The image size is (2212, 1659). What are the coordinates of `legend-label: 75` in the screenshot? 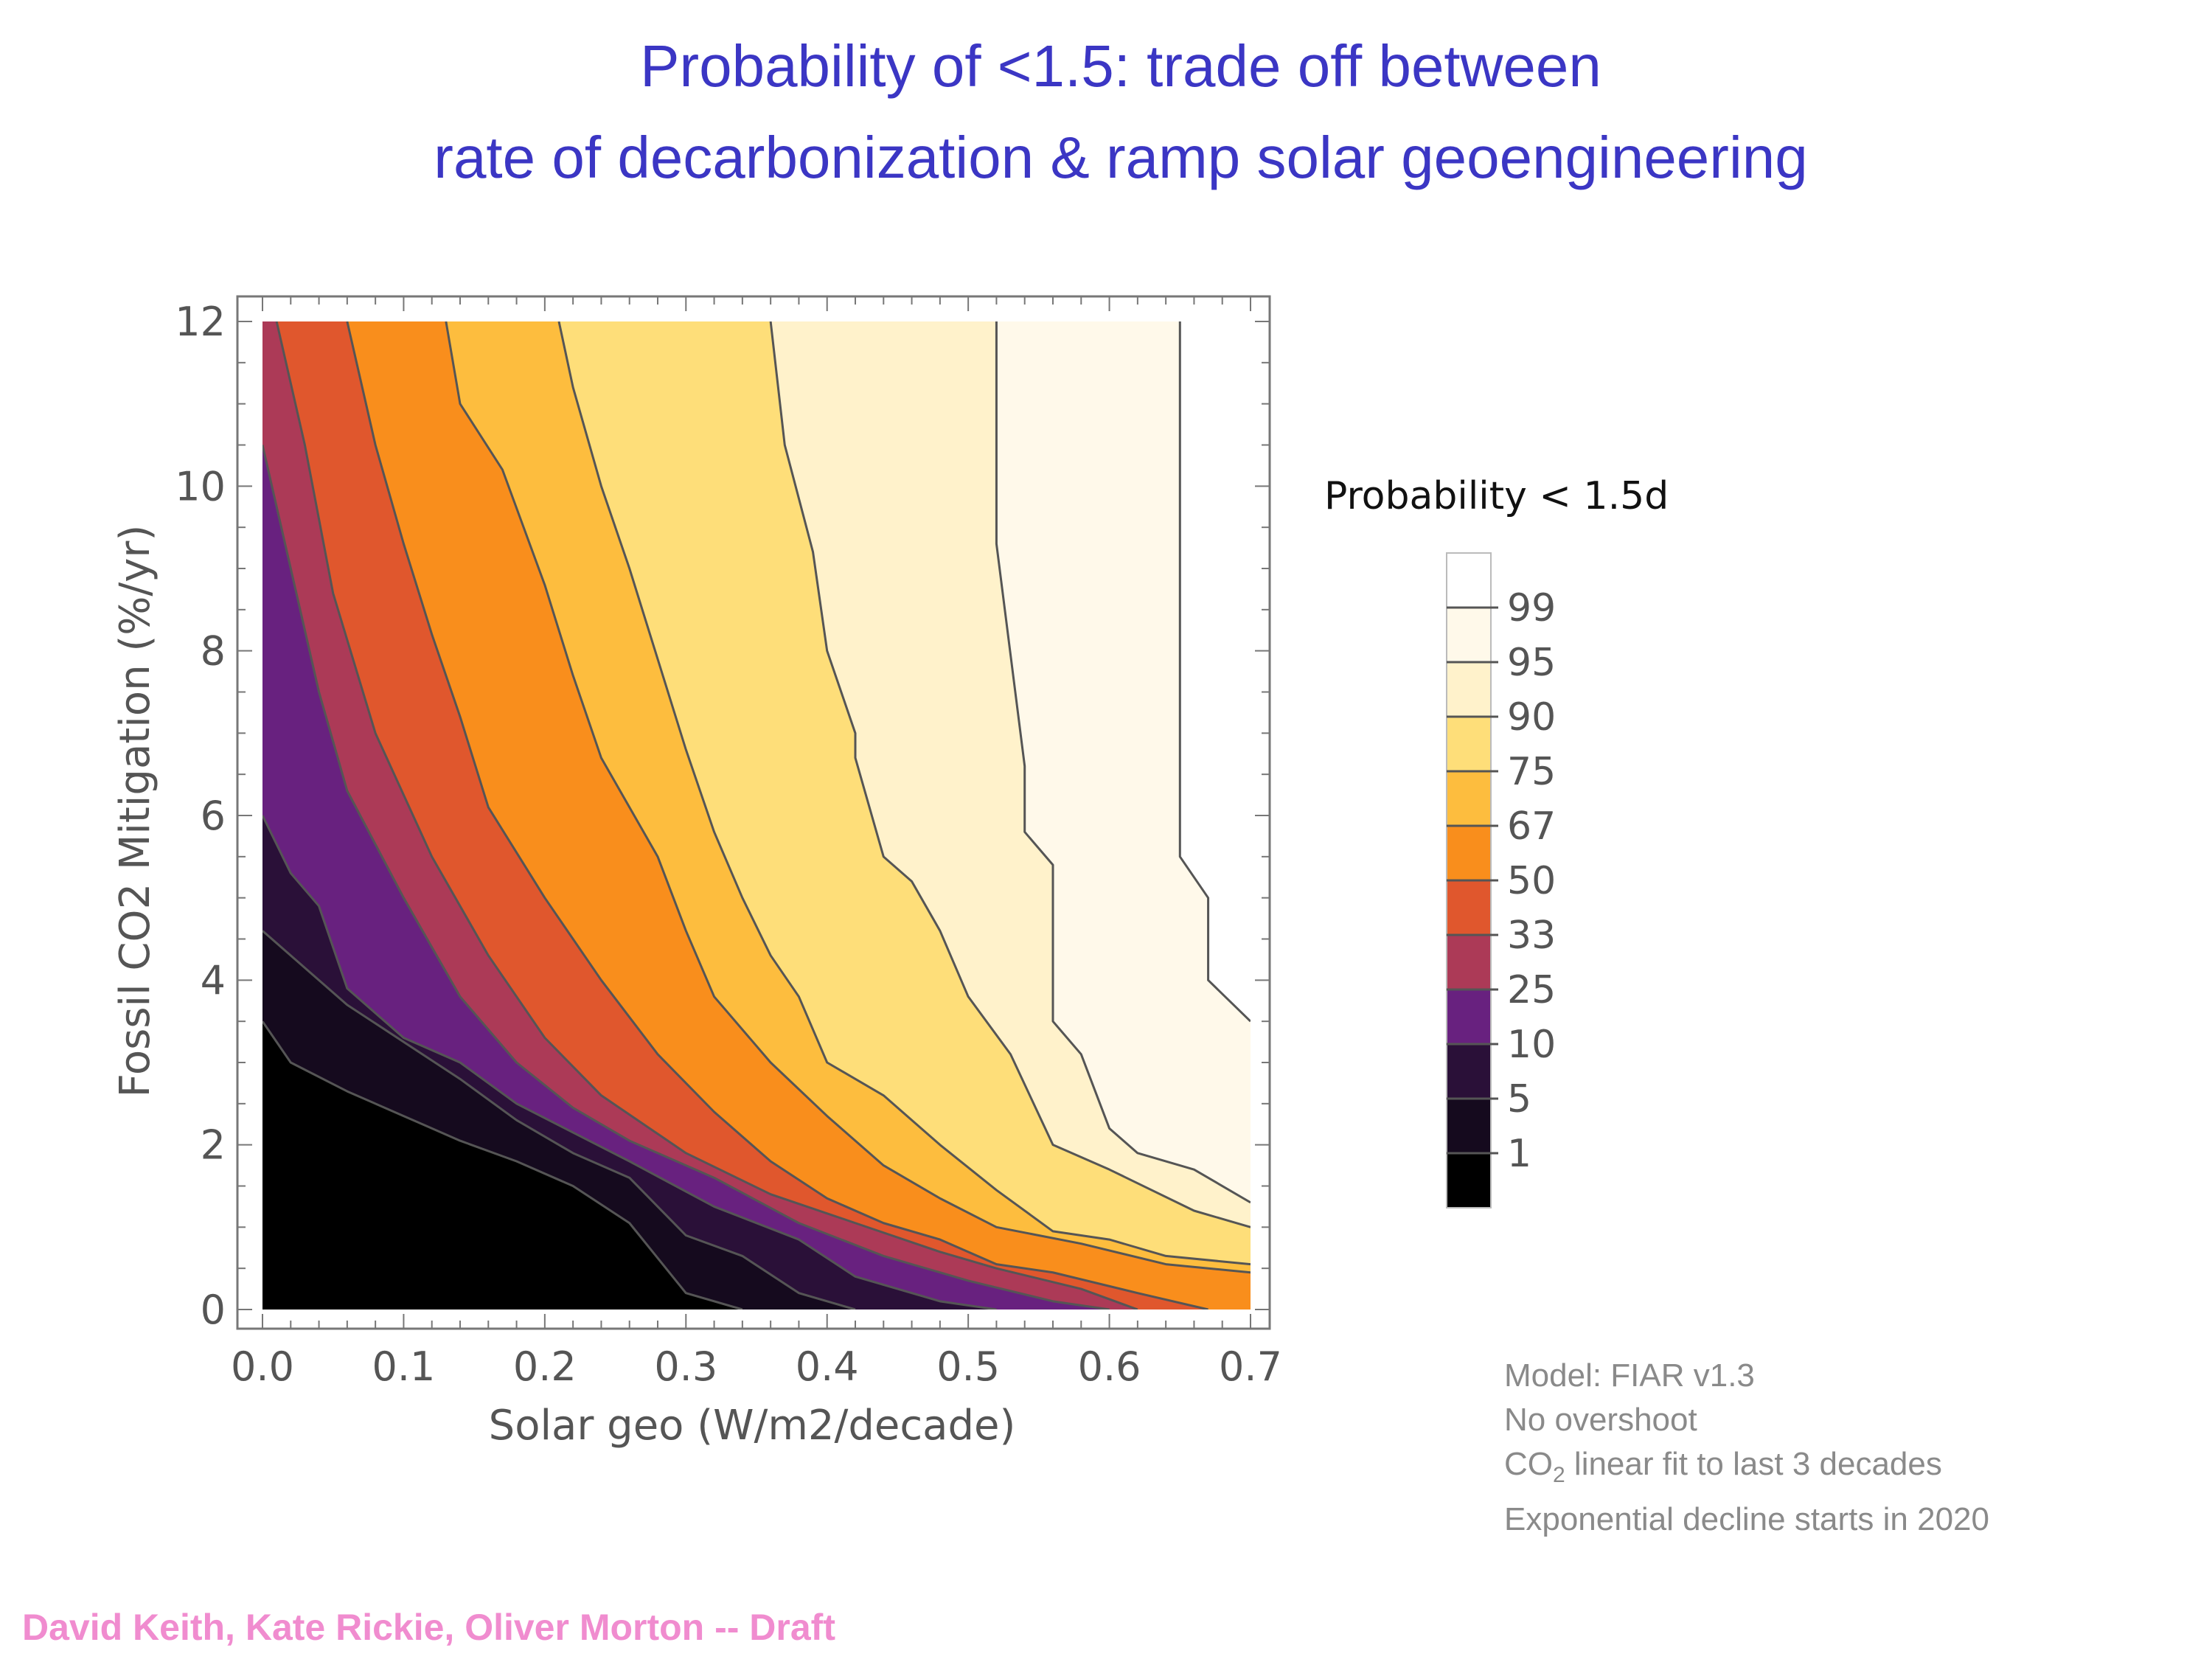 It's located at (1531, 772).